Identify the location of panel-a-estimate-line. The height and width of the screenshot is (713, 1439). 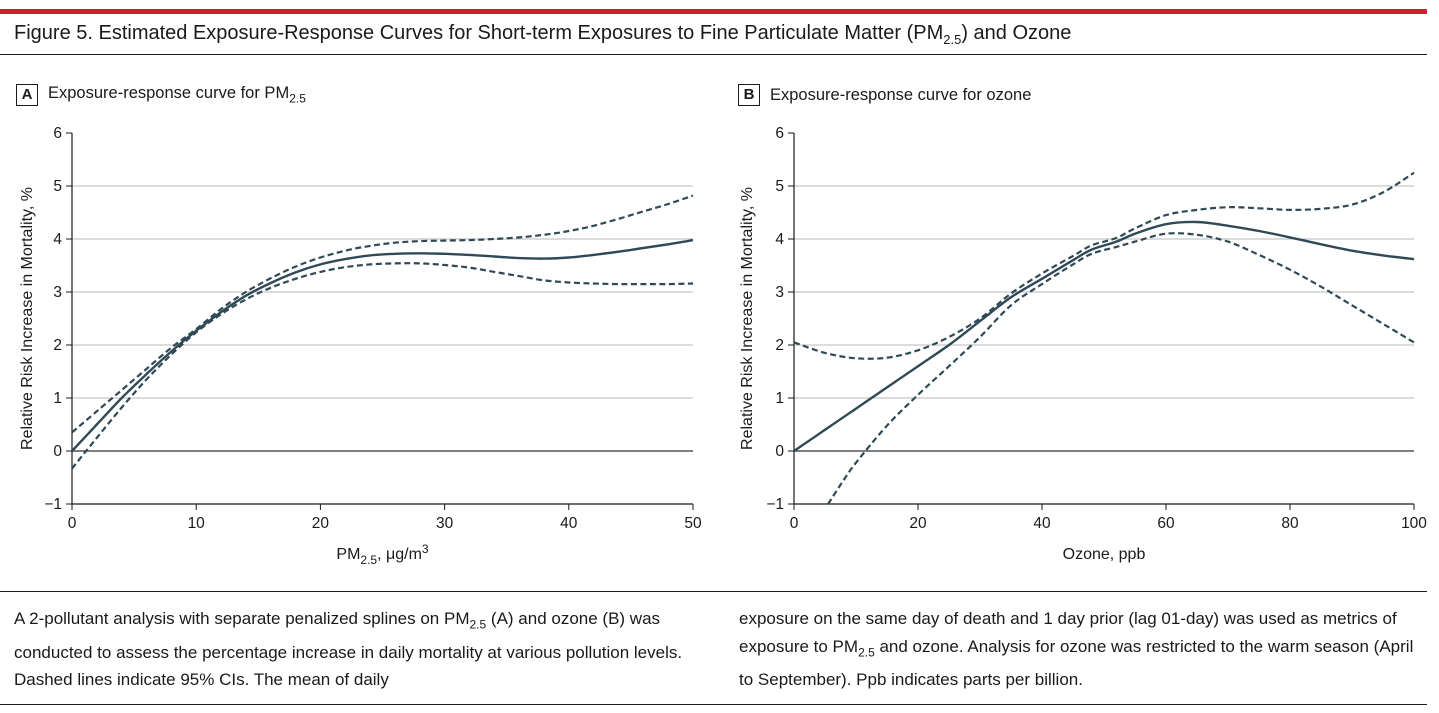
(382, 345).